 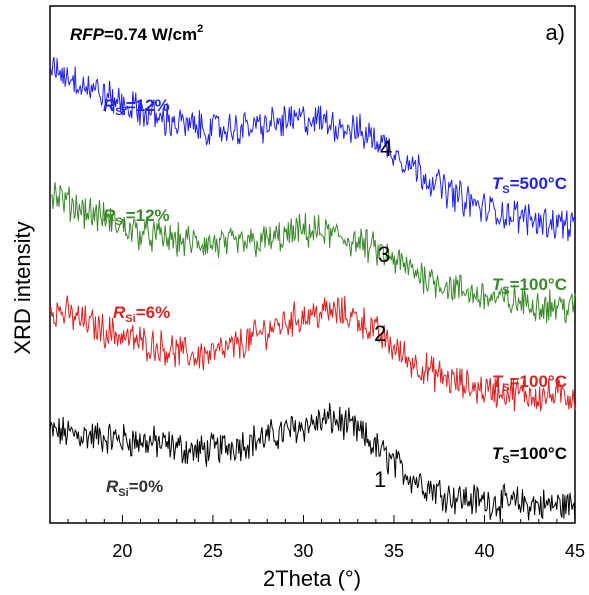 I want to click on x-tick-label: 35, so click(x=394, y=551).